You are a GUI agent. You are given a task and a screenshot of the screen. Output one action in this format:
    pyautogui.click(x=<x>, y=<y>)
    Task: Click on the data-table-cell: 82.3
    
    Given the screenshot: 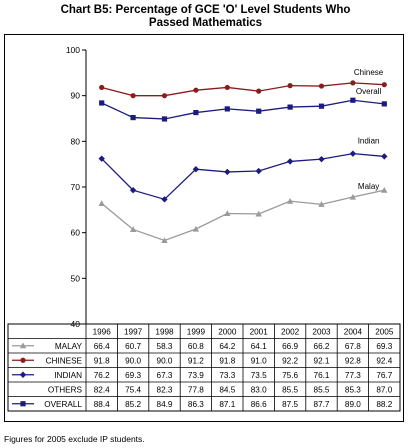 What is the action you would take?
    pyautogui.click(x=165, y=389)
    